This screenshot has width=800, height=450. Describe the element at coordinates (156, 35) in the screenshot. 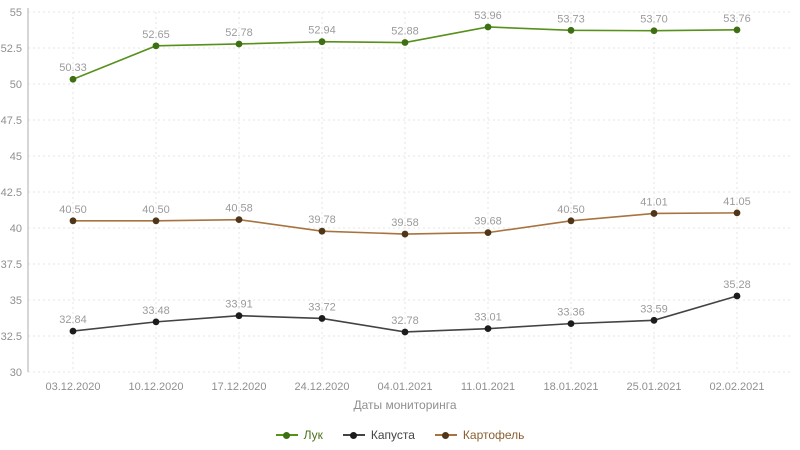

I see `data-point-label: 52.65` at that location.